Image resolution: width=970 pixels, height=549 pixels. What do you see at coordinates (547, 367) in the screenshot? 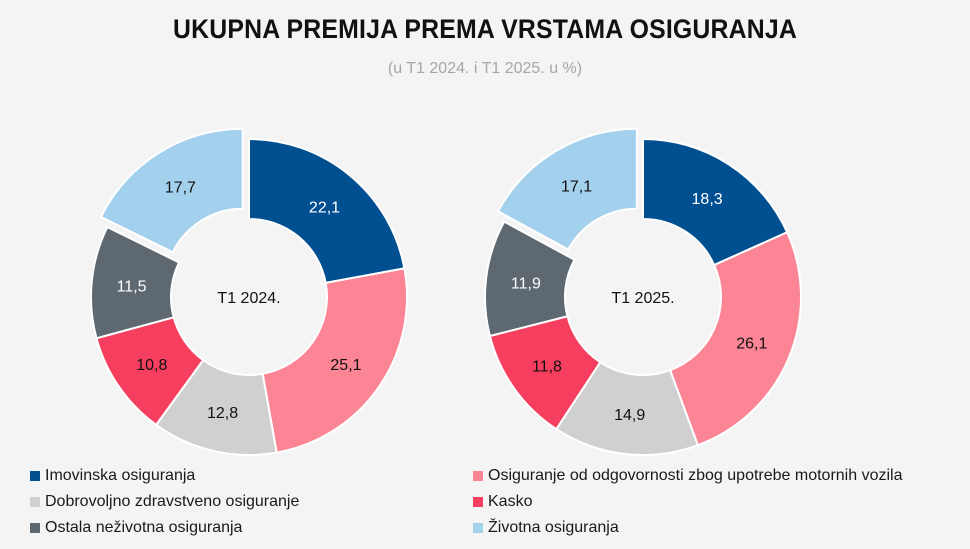
I see `data-label: 11,8` at bounding box center [547, 367].